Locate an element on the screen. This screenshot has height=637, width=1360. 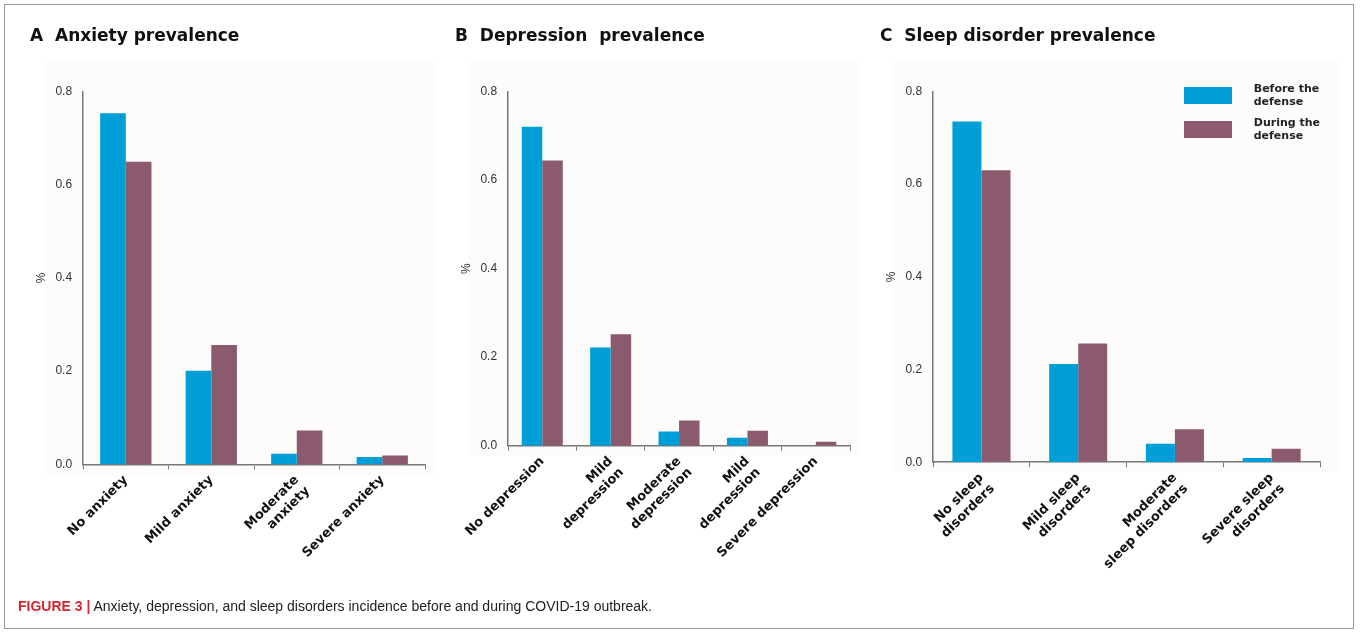
chart-title: A Anxiety prevalence is located at coordinates (135, 34).